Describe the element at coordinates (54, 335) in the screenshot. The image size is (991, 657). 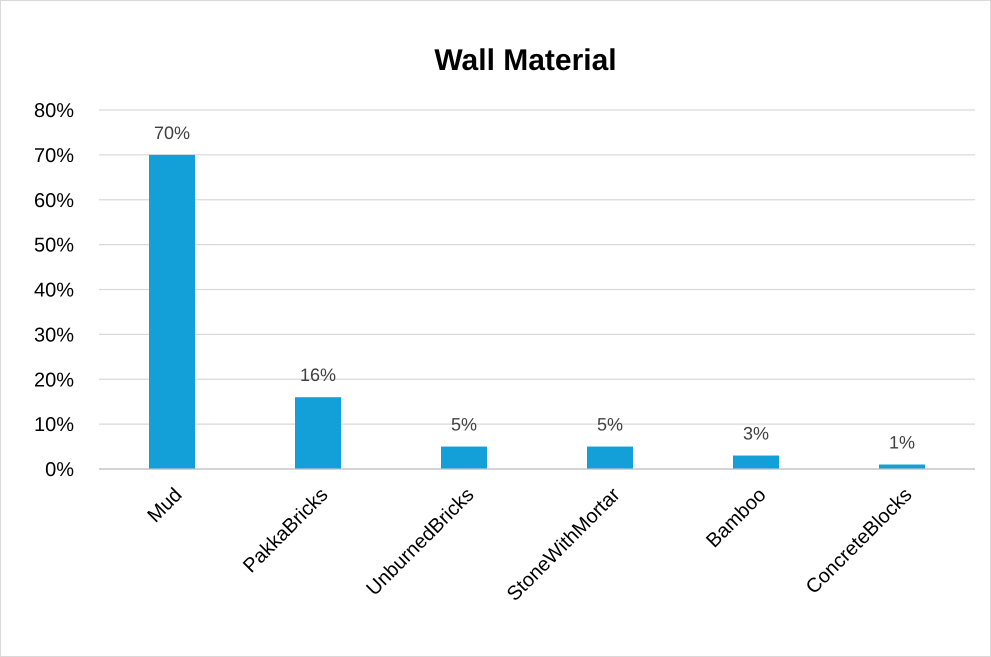
I see `y-tick-label: 30%` at that location.